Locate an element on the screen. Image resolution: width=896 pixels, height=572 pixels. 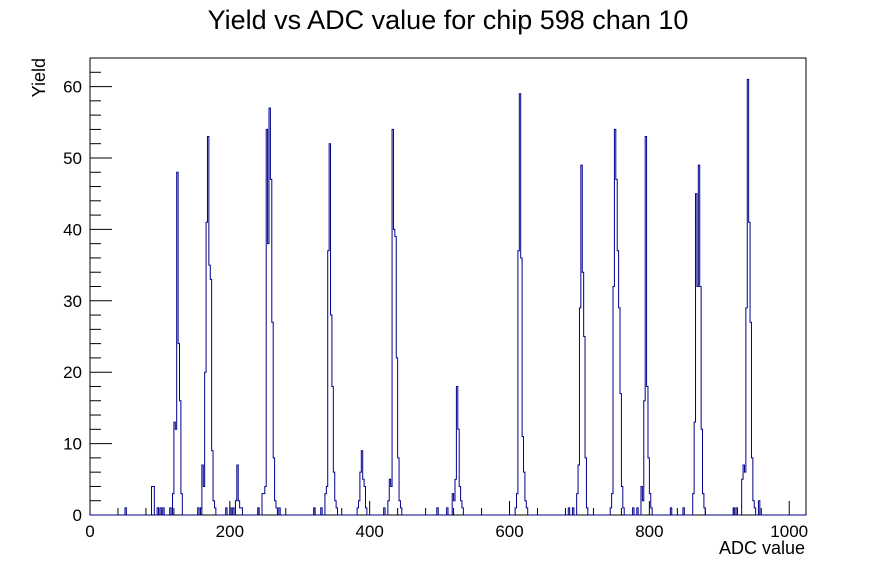
x-tick-label: 200 is located at coordinates (230, 531).